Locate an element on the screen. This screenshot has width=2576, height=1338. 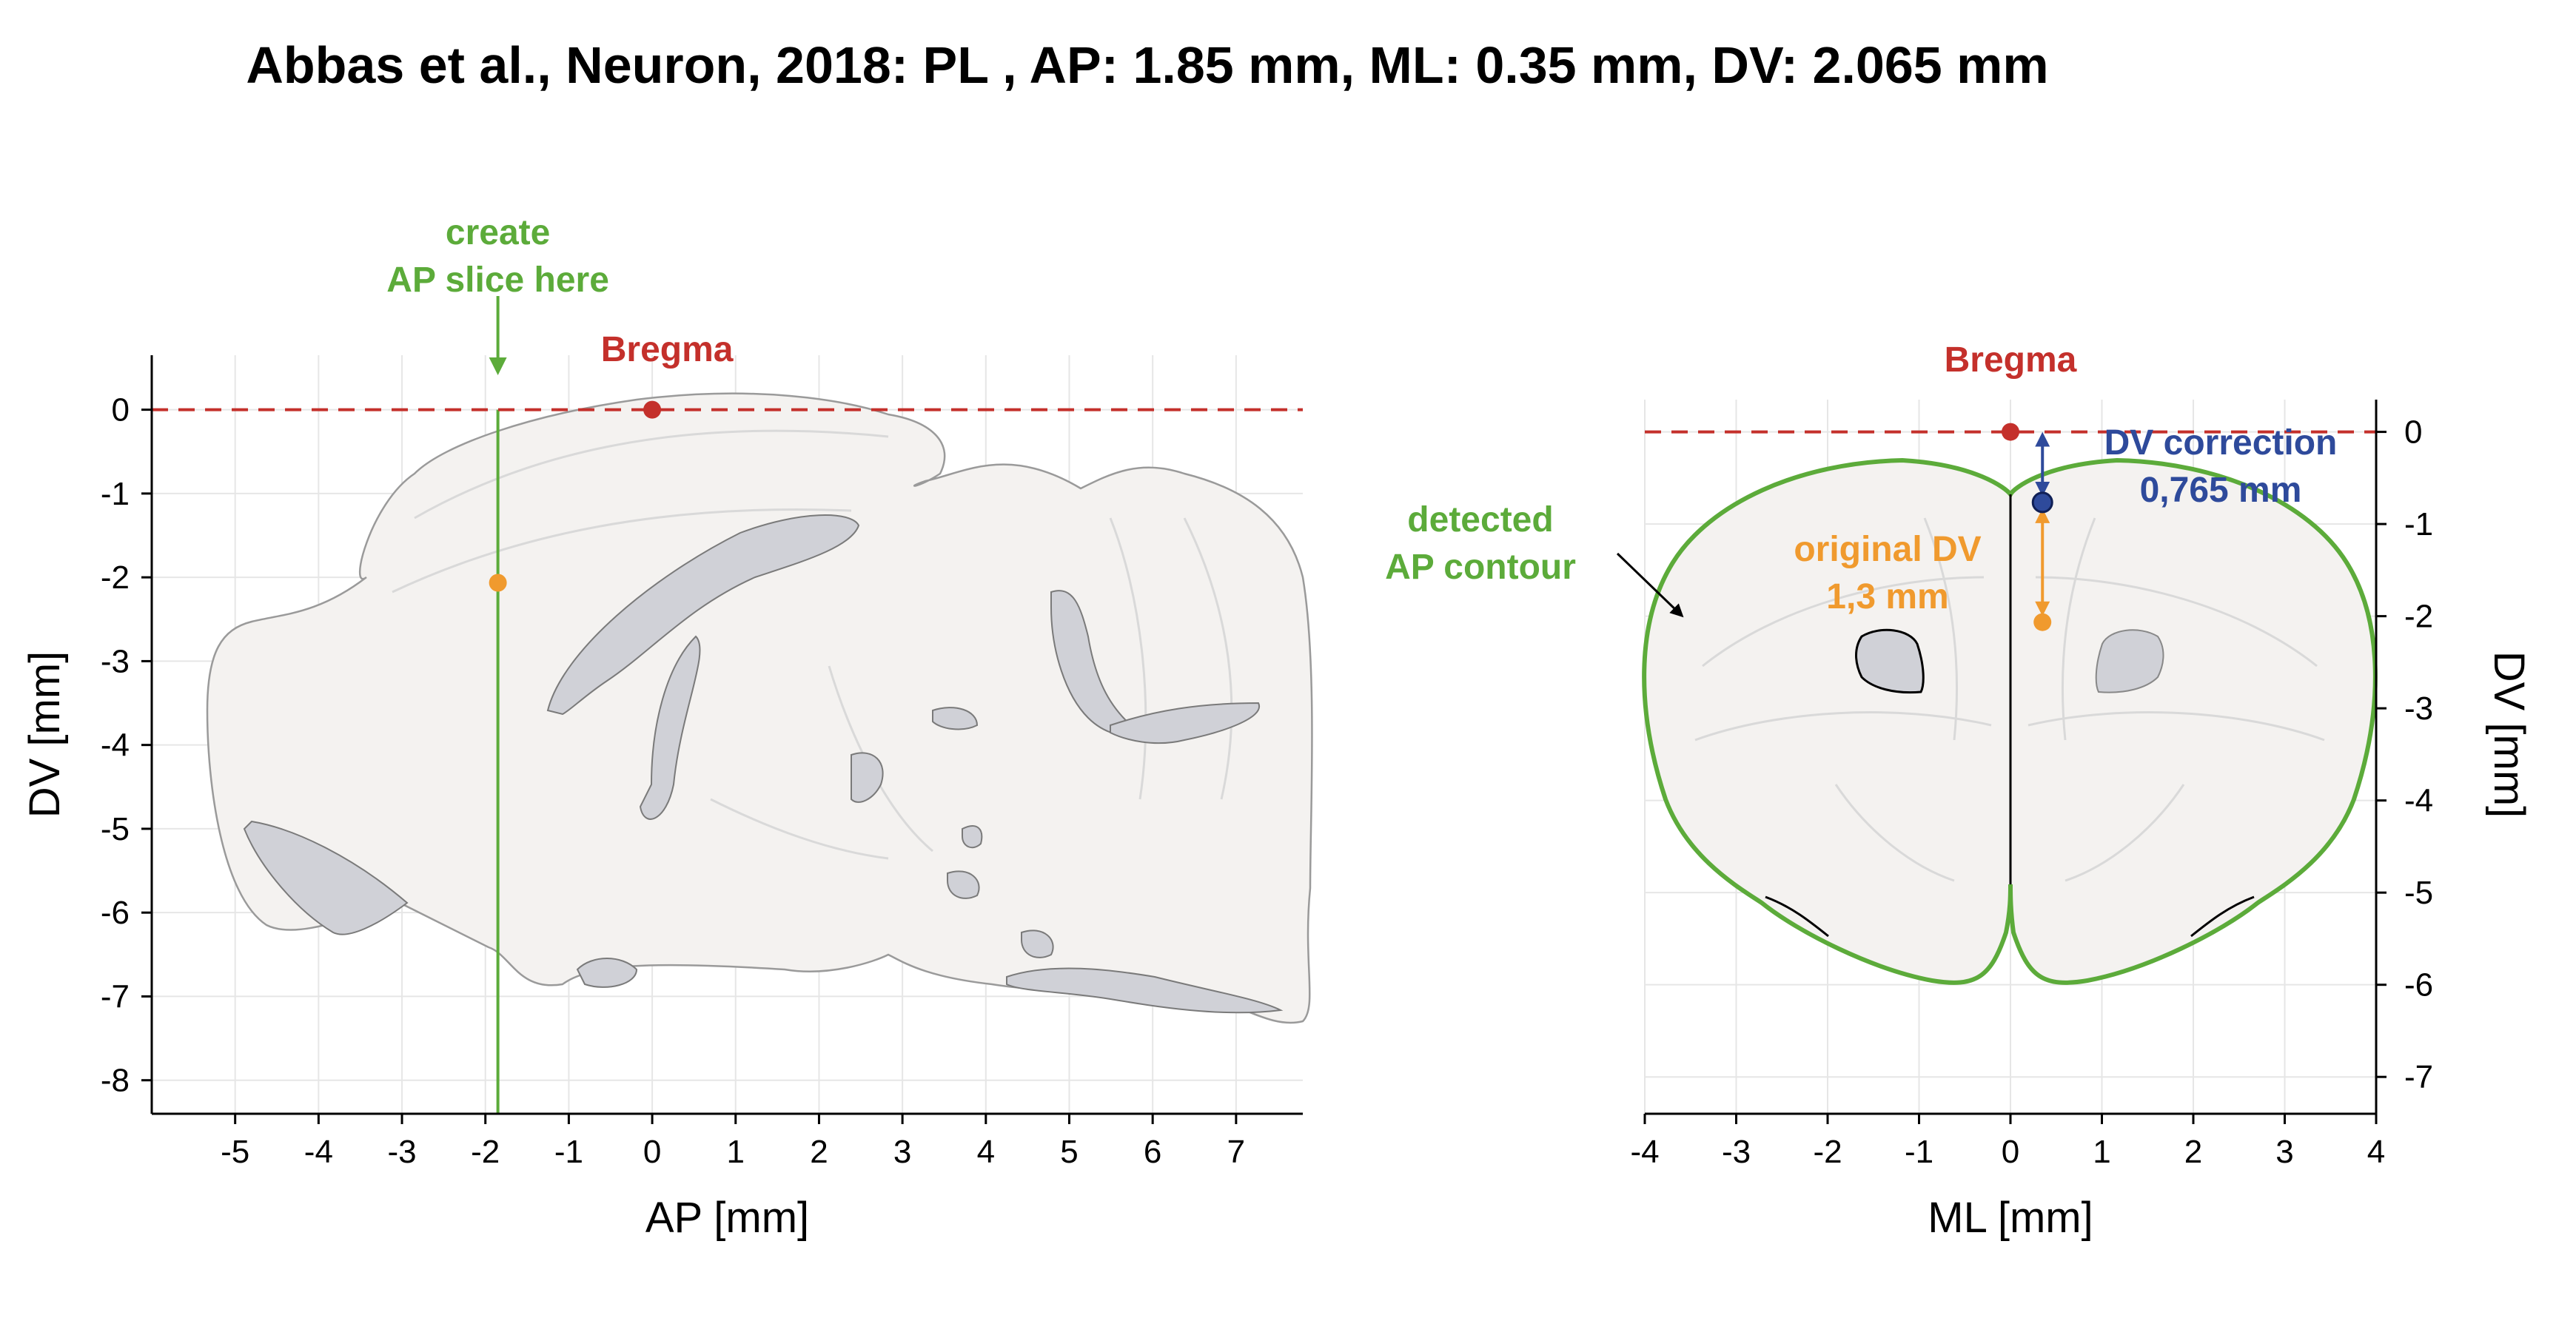
sagittal-y-tick-label: -8 is located at coordinates (115, 1081).